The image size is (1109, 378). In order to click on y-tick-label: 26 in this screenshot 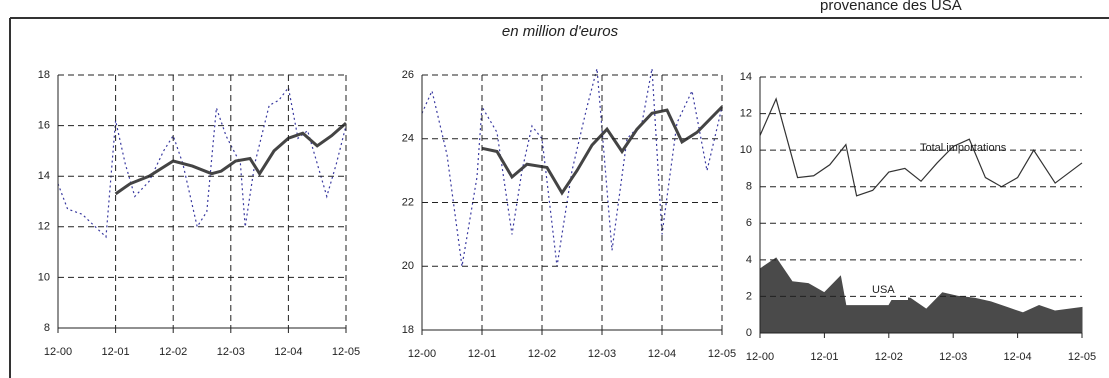, I will do `click(408, 75)`.